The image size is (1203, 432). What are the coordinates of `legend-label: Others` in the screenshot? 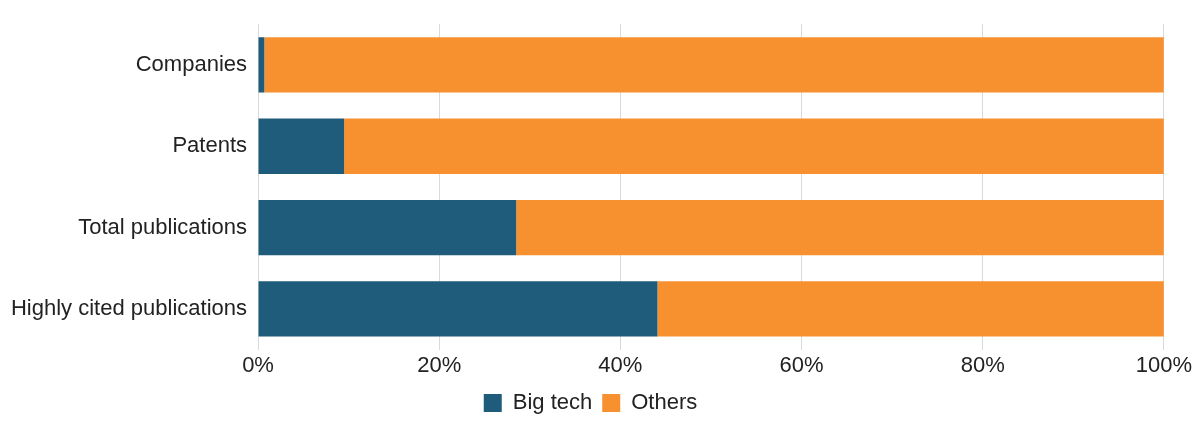 It's located at (664, 402).